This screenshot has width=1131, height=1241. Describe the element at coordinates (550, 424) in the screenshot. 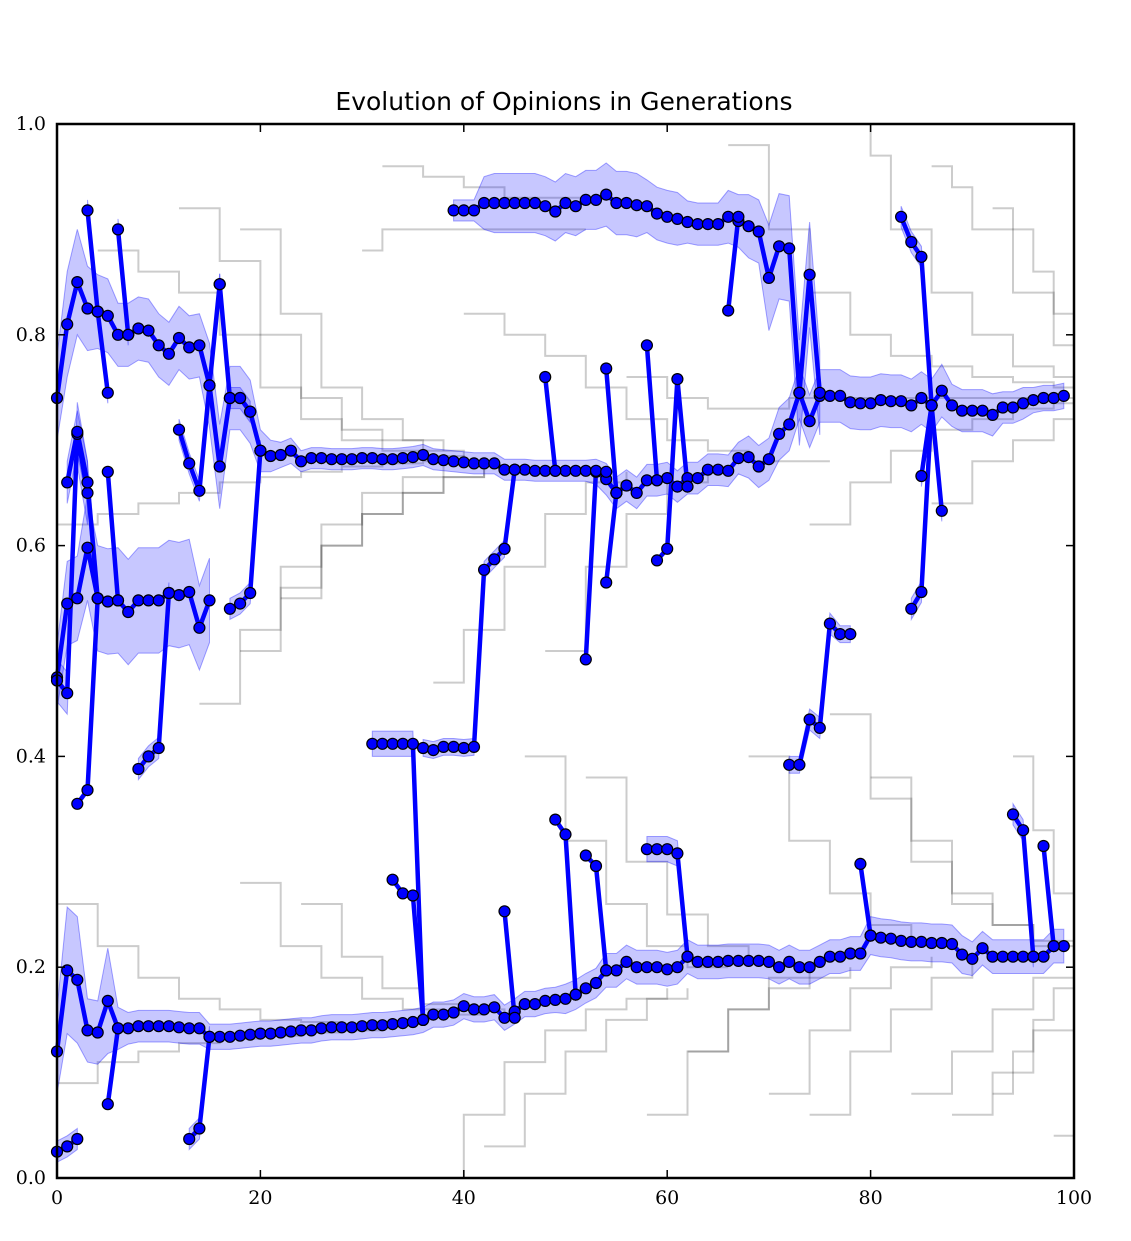

I see `series-22-line` at that location.